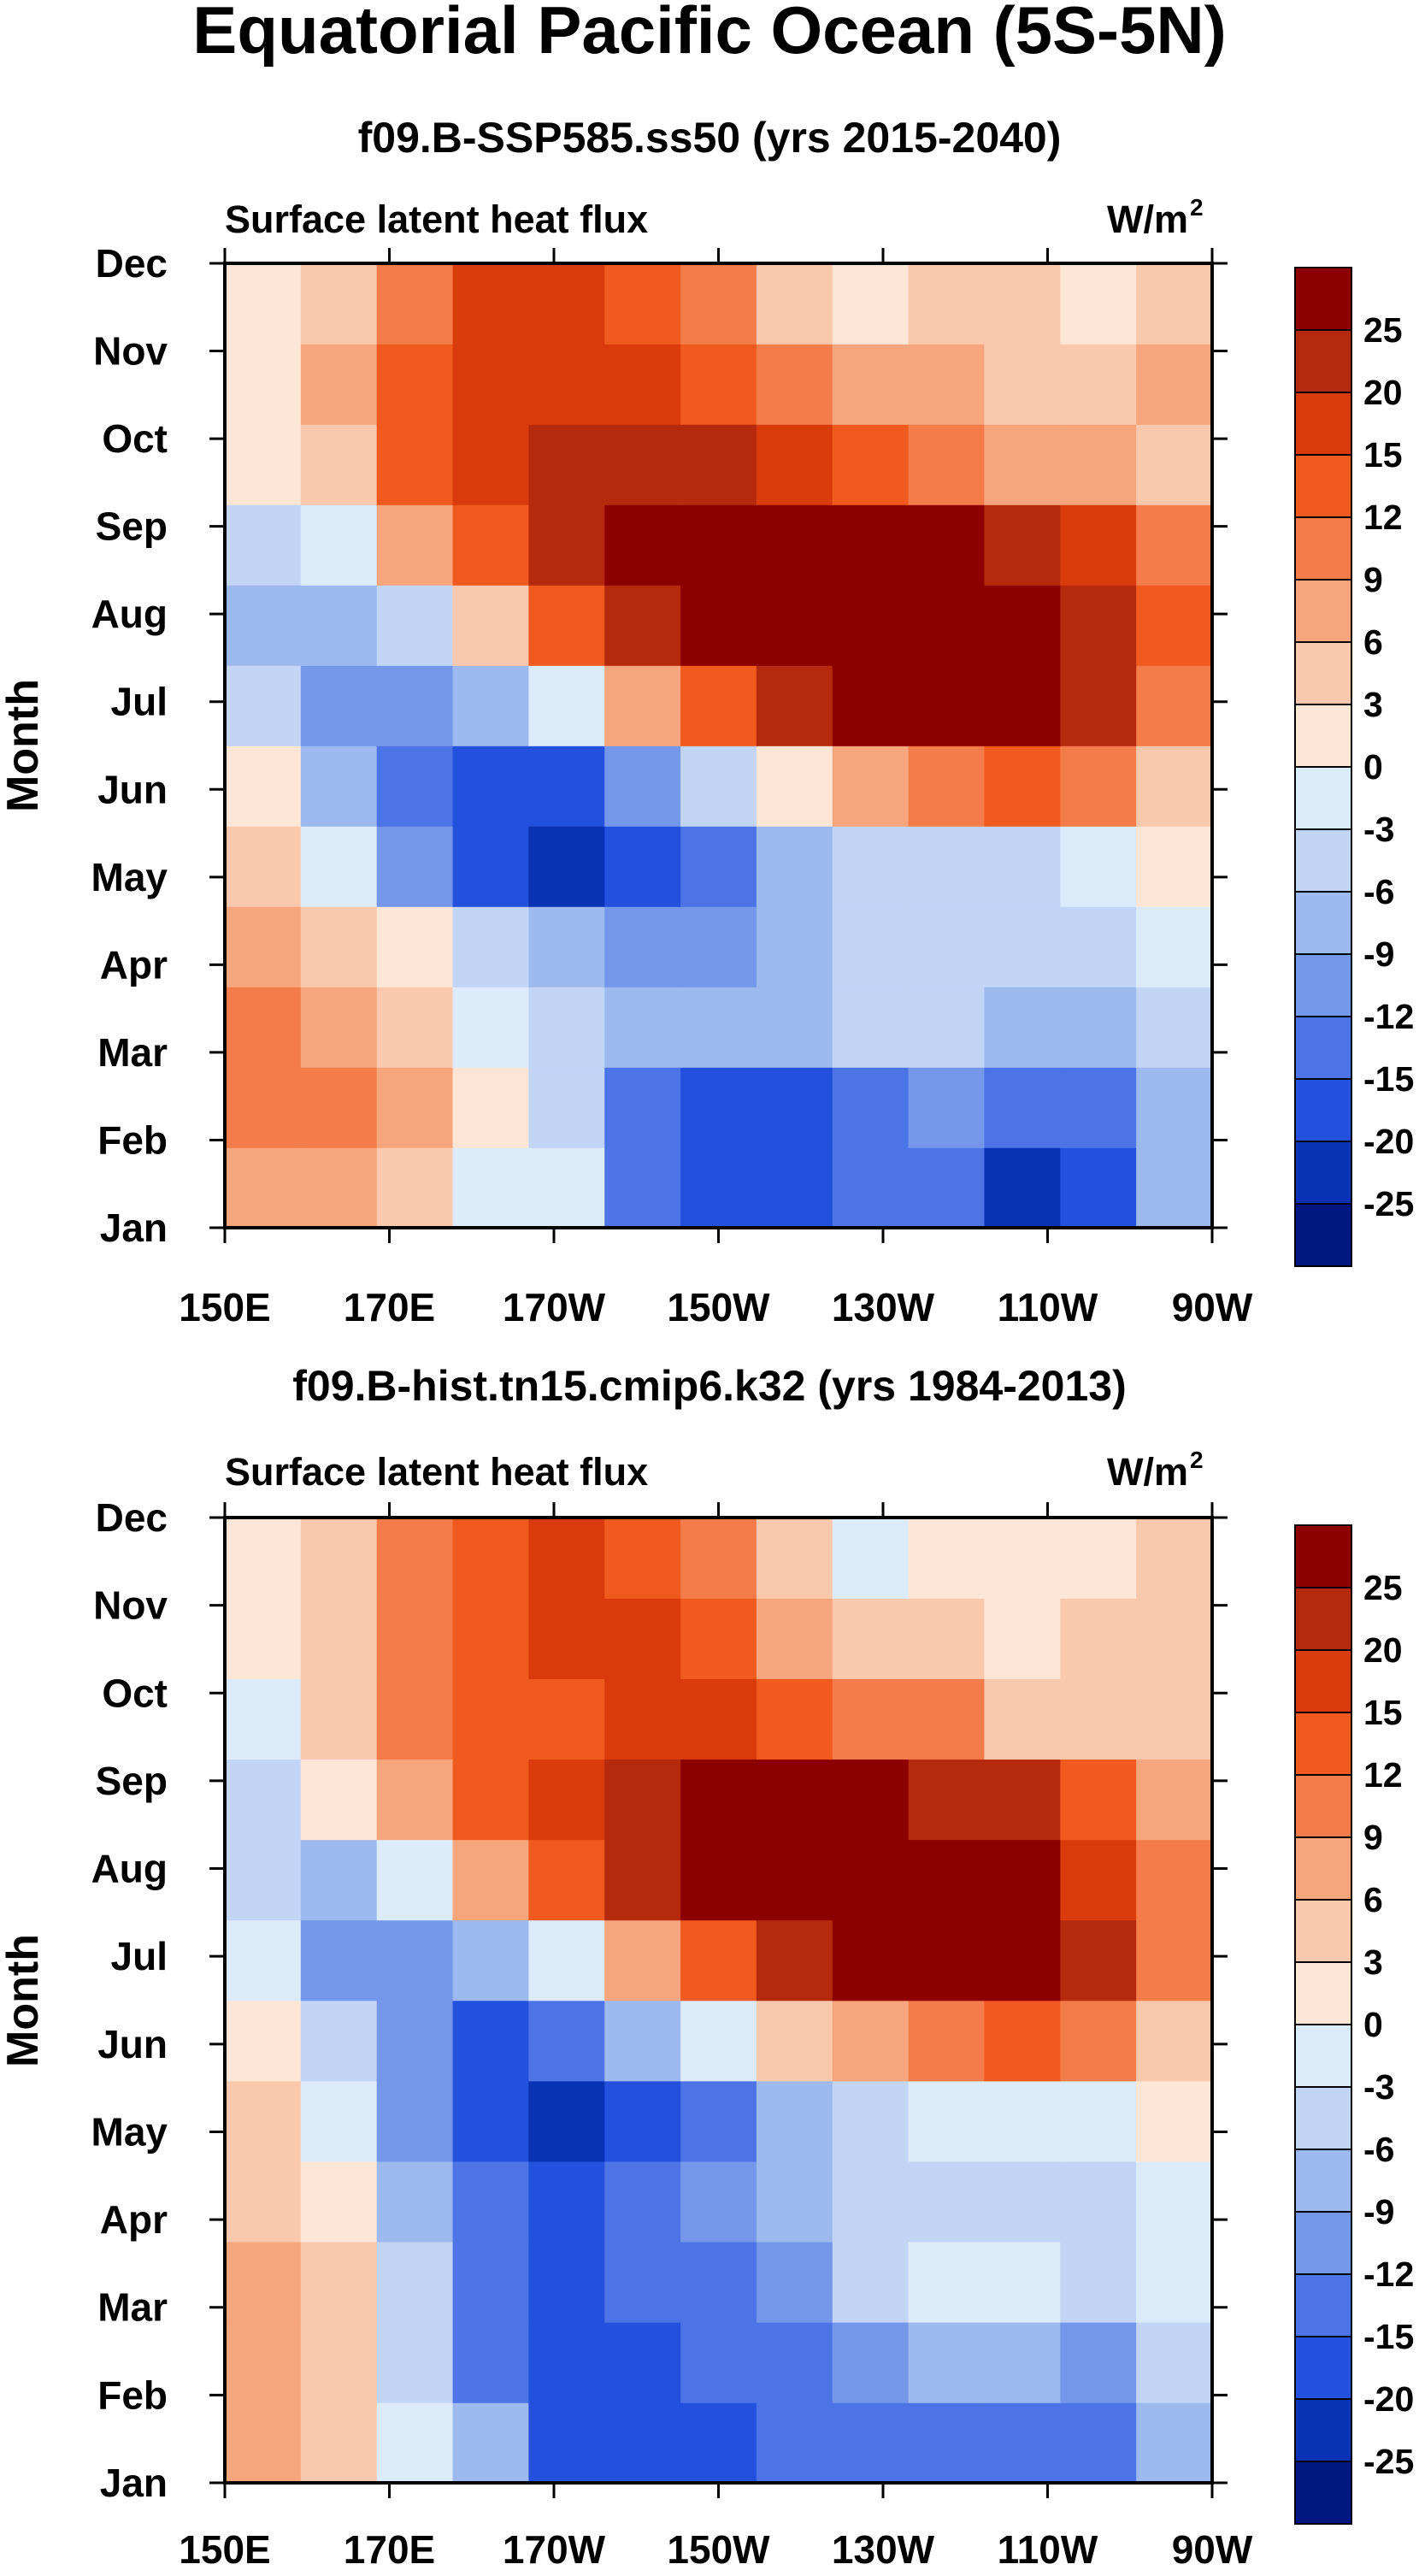 The height and width of the screenshot is (2576, 1419). What do you see at coordinates (1212, 2549) in the screenshot?
I see `x-tick-label: 90W` at bounding box center [1212, 2549].